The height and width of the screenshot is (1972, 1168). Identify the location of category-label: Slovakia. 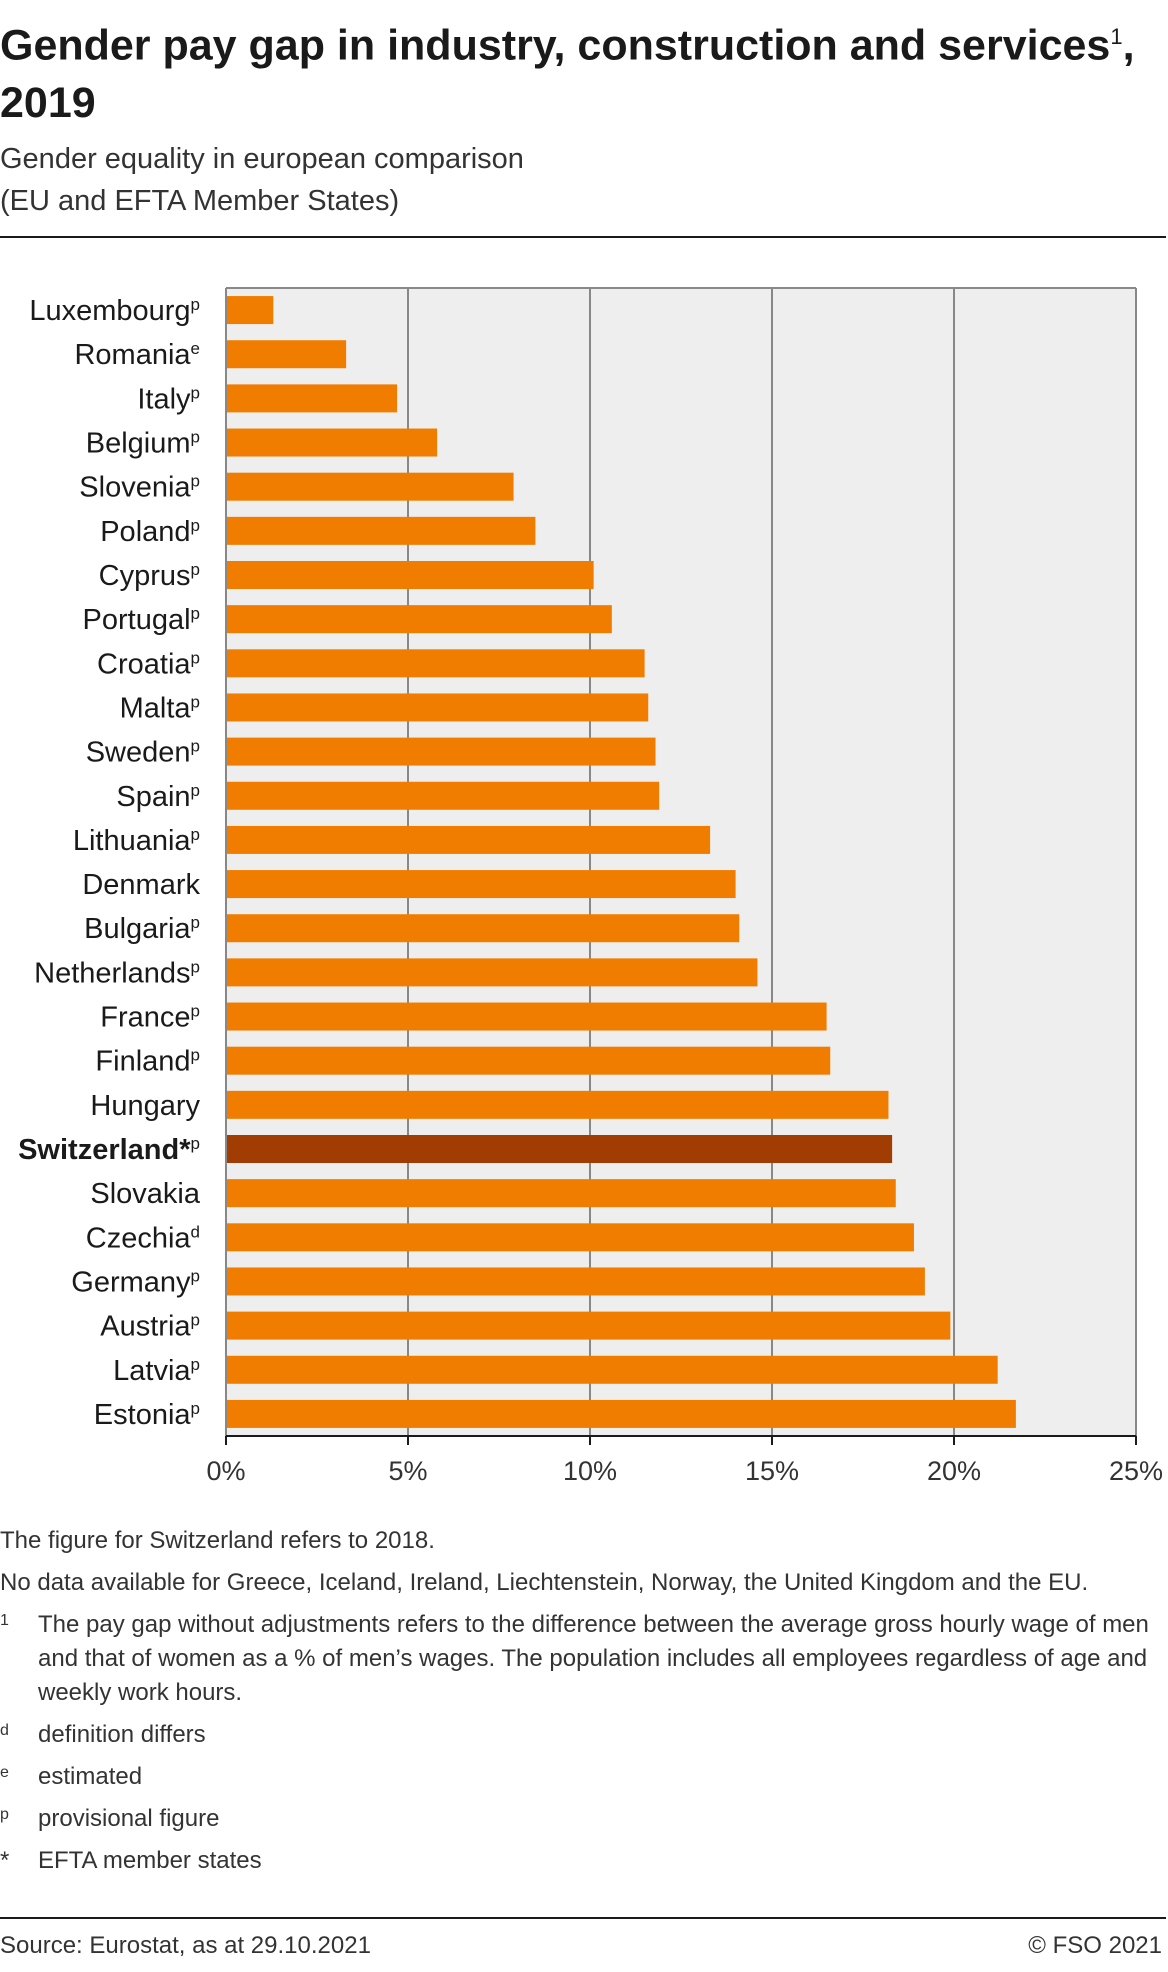
(145, 1194).